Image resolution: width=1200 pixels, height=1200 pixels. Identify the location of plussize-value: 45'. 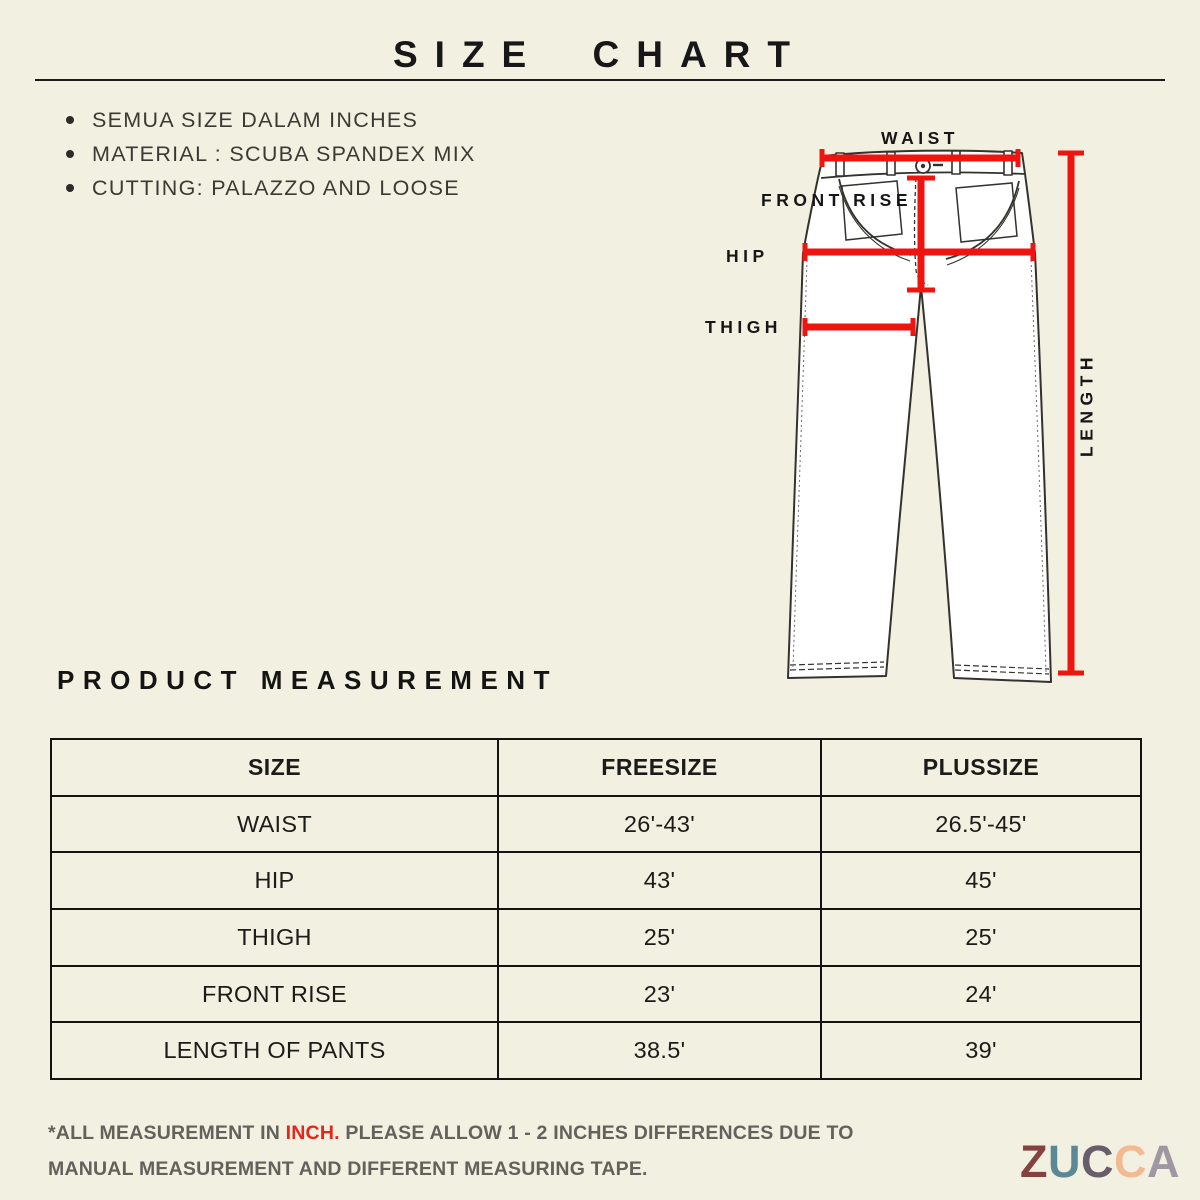
(981, 881).